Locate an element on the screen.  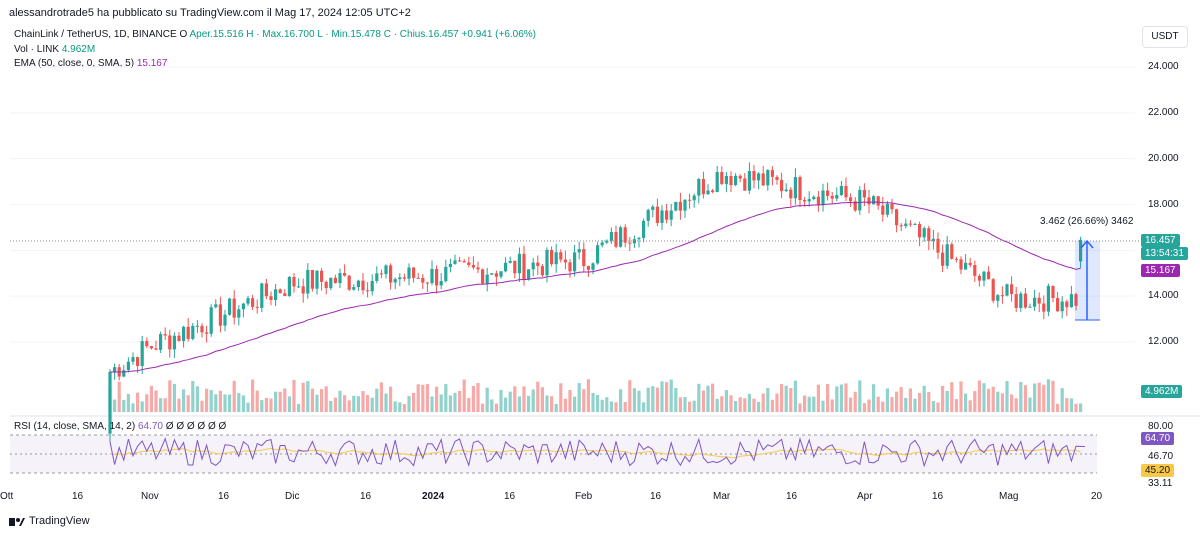
rsi-line is located at coordinates (597, 452).